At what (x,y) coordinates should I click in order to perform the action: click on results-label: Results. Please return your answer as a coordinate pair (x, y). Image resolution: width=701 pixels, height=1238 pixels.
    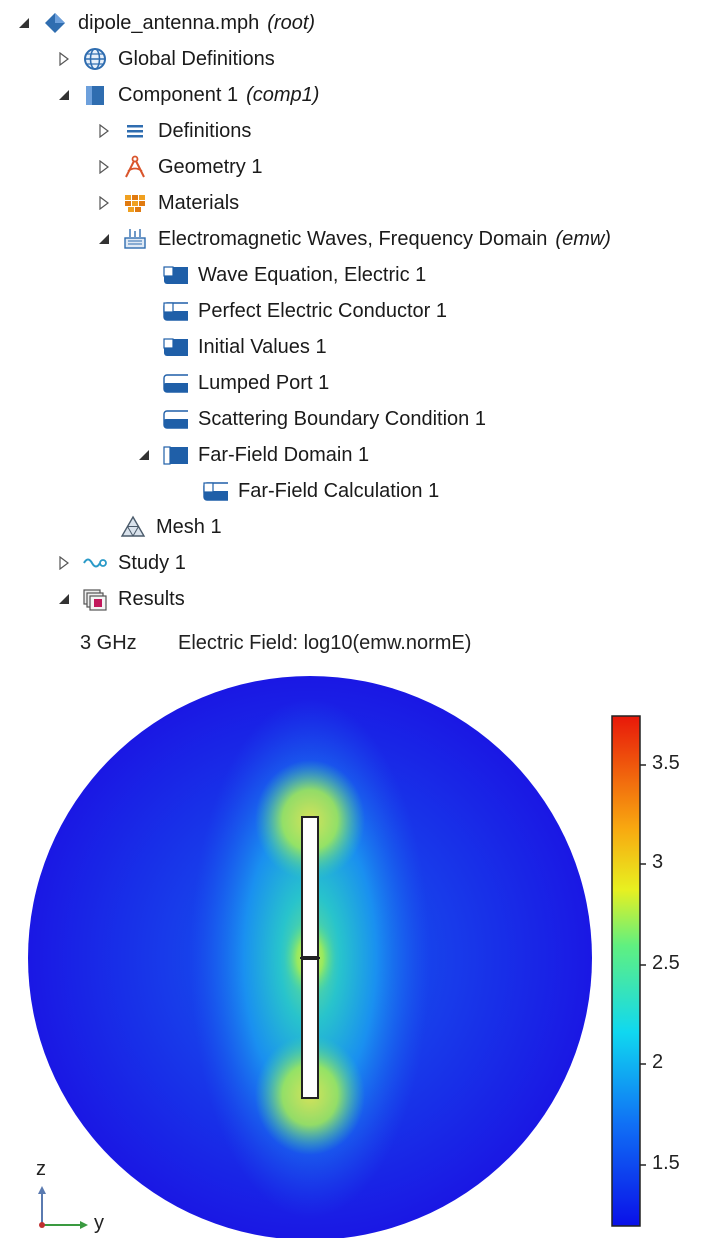
    Looking at the image, I should click on (151, 598).